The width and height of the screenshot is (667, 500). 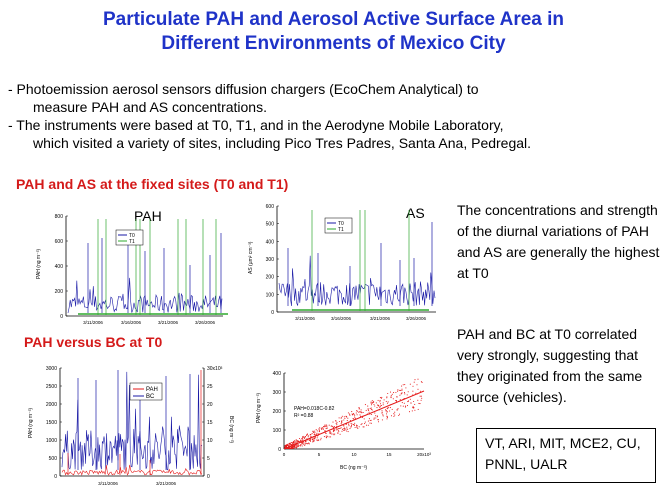 I want to click on y-tick-label: 100, so click(x=270, y=295).